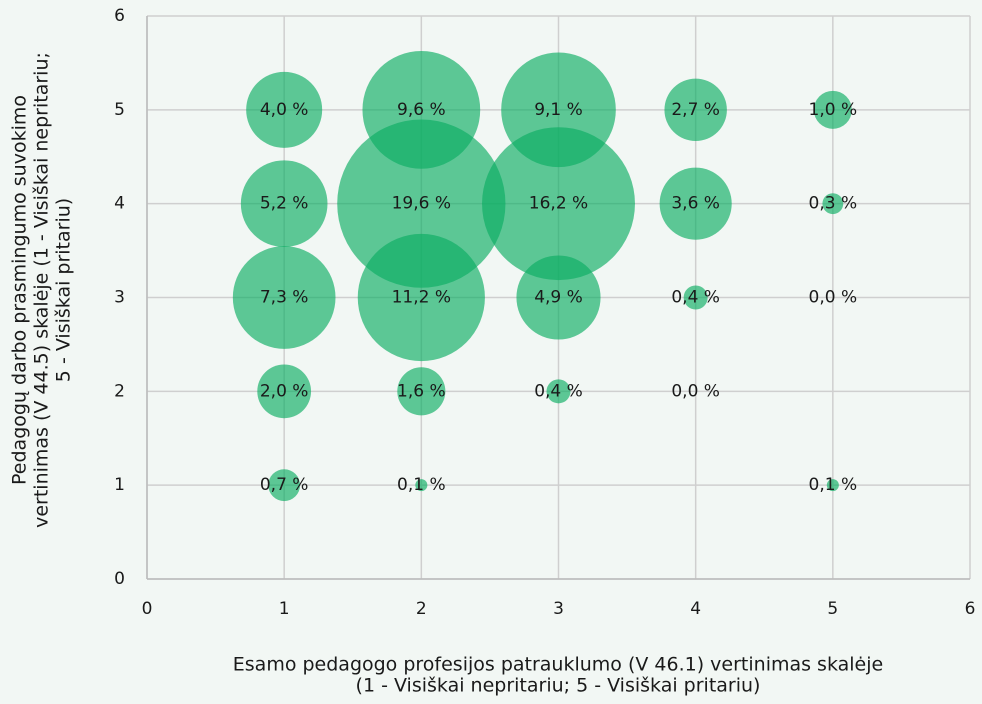  What do you see at coordinates (695, 609) in the screenshot?
I see `x-tick-label: 4` at bounding box center [695, 609].